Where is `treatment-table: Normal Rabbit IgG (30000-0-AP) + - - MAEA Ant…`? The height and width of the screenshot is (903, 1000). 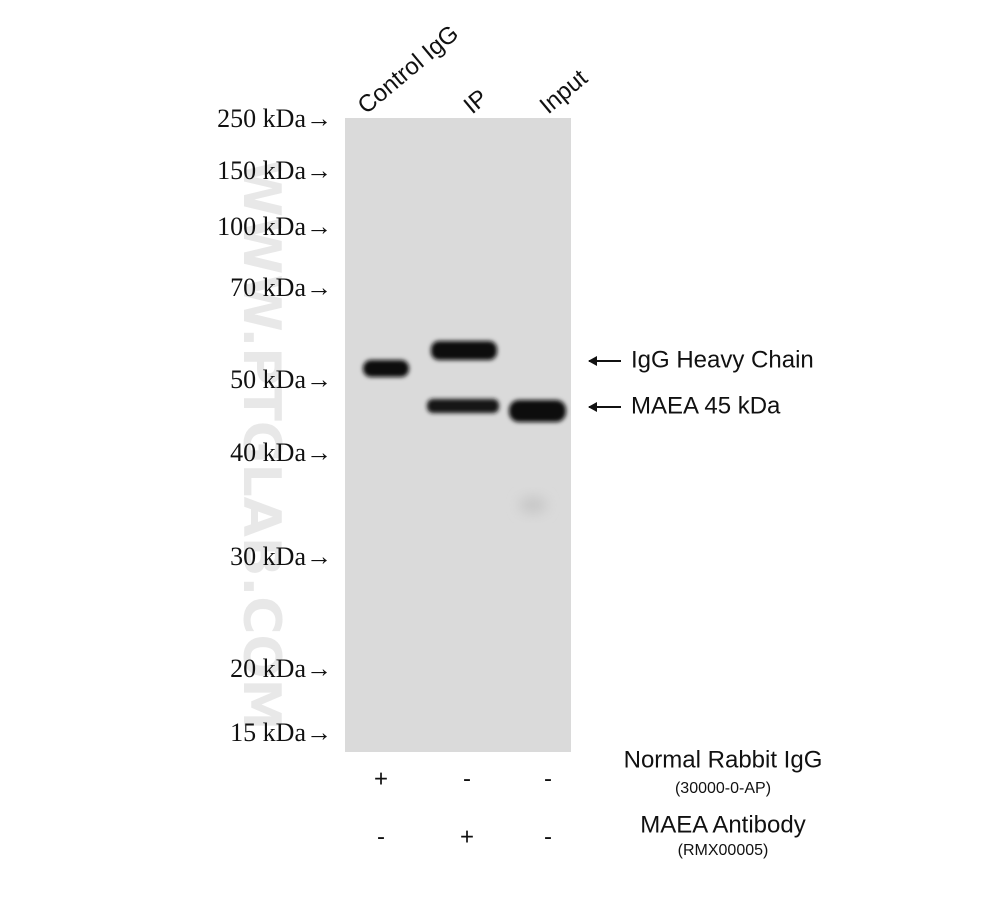 treatment-table: Normal Rabbit IgG (30000-0-AP) + - - MAEA Ant… is located at coordinates (598, 802).